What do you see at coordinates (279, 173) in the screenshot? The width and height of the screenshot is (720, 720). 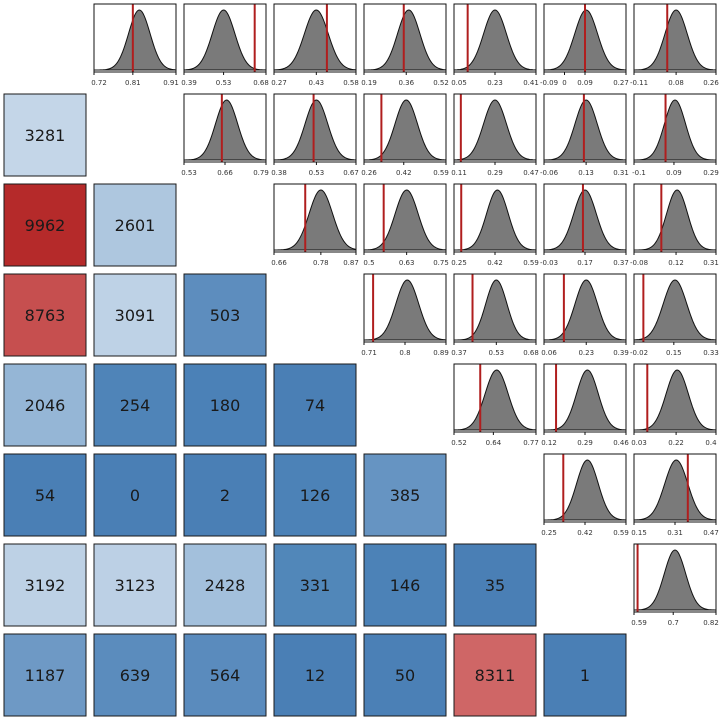 I see `tick-label: 0.38` at bounding box center [279, 173].